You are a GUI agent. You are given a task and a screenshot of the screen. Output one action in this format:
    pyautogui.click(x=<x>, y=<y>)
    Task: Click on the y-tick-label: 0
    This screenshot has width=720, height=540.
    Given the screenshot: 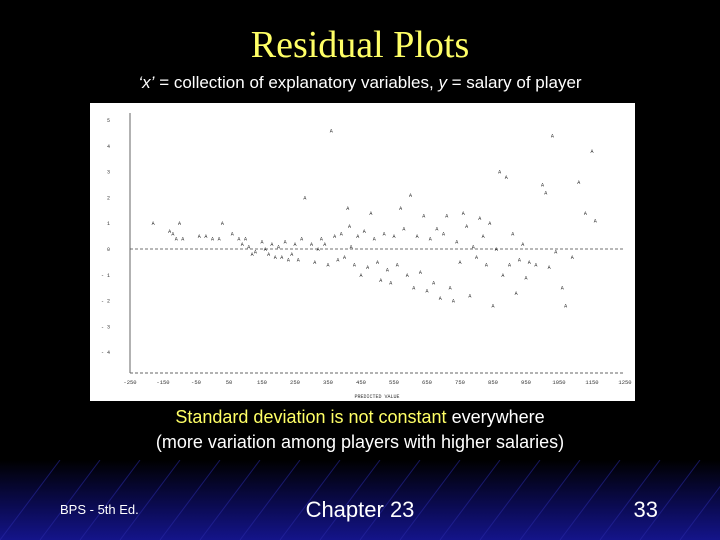 What is the action you would take?
    pyautogui.click(x=108, y=250)
    